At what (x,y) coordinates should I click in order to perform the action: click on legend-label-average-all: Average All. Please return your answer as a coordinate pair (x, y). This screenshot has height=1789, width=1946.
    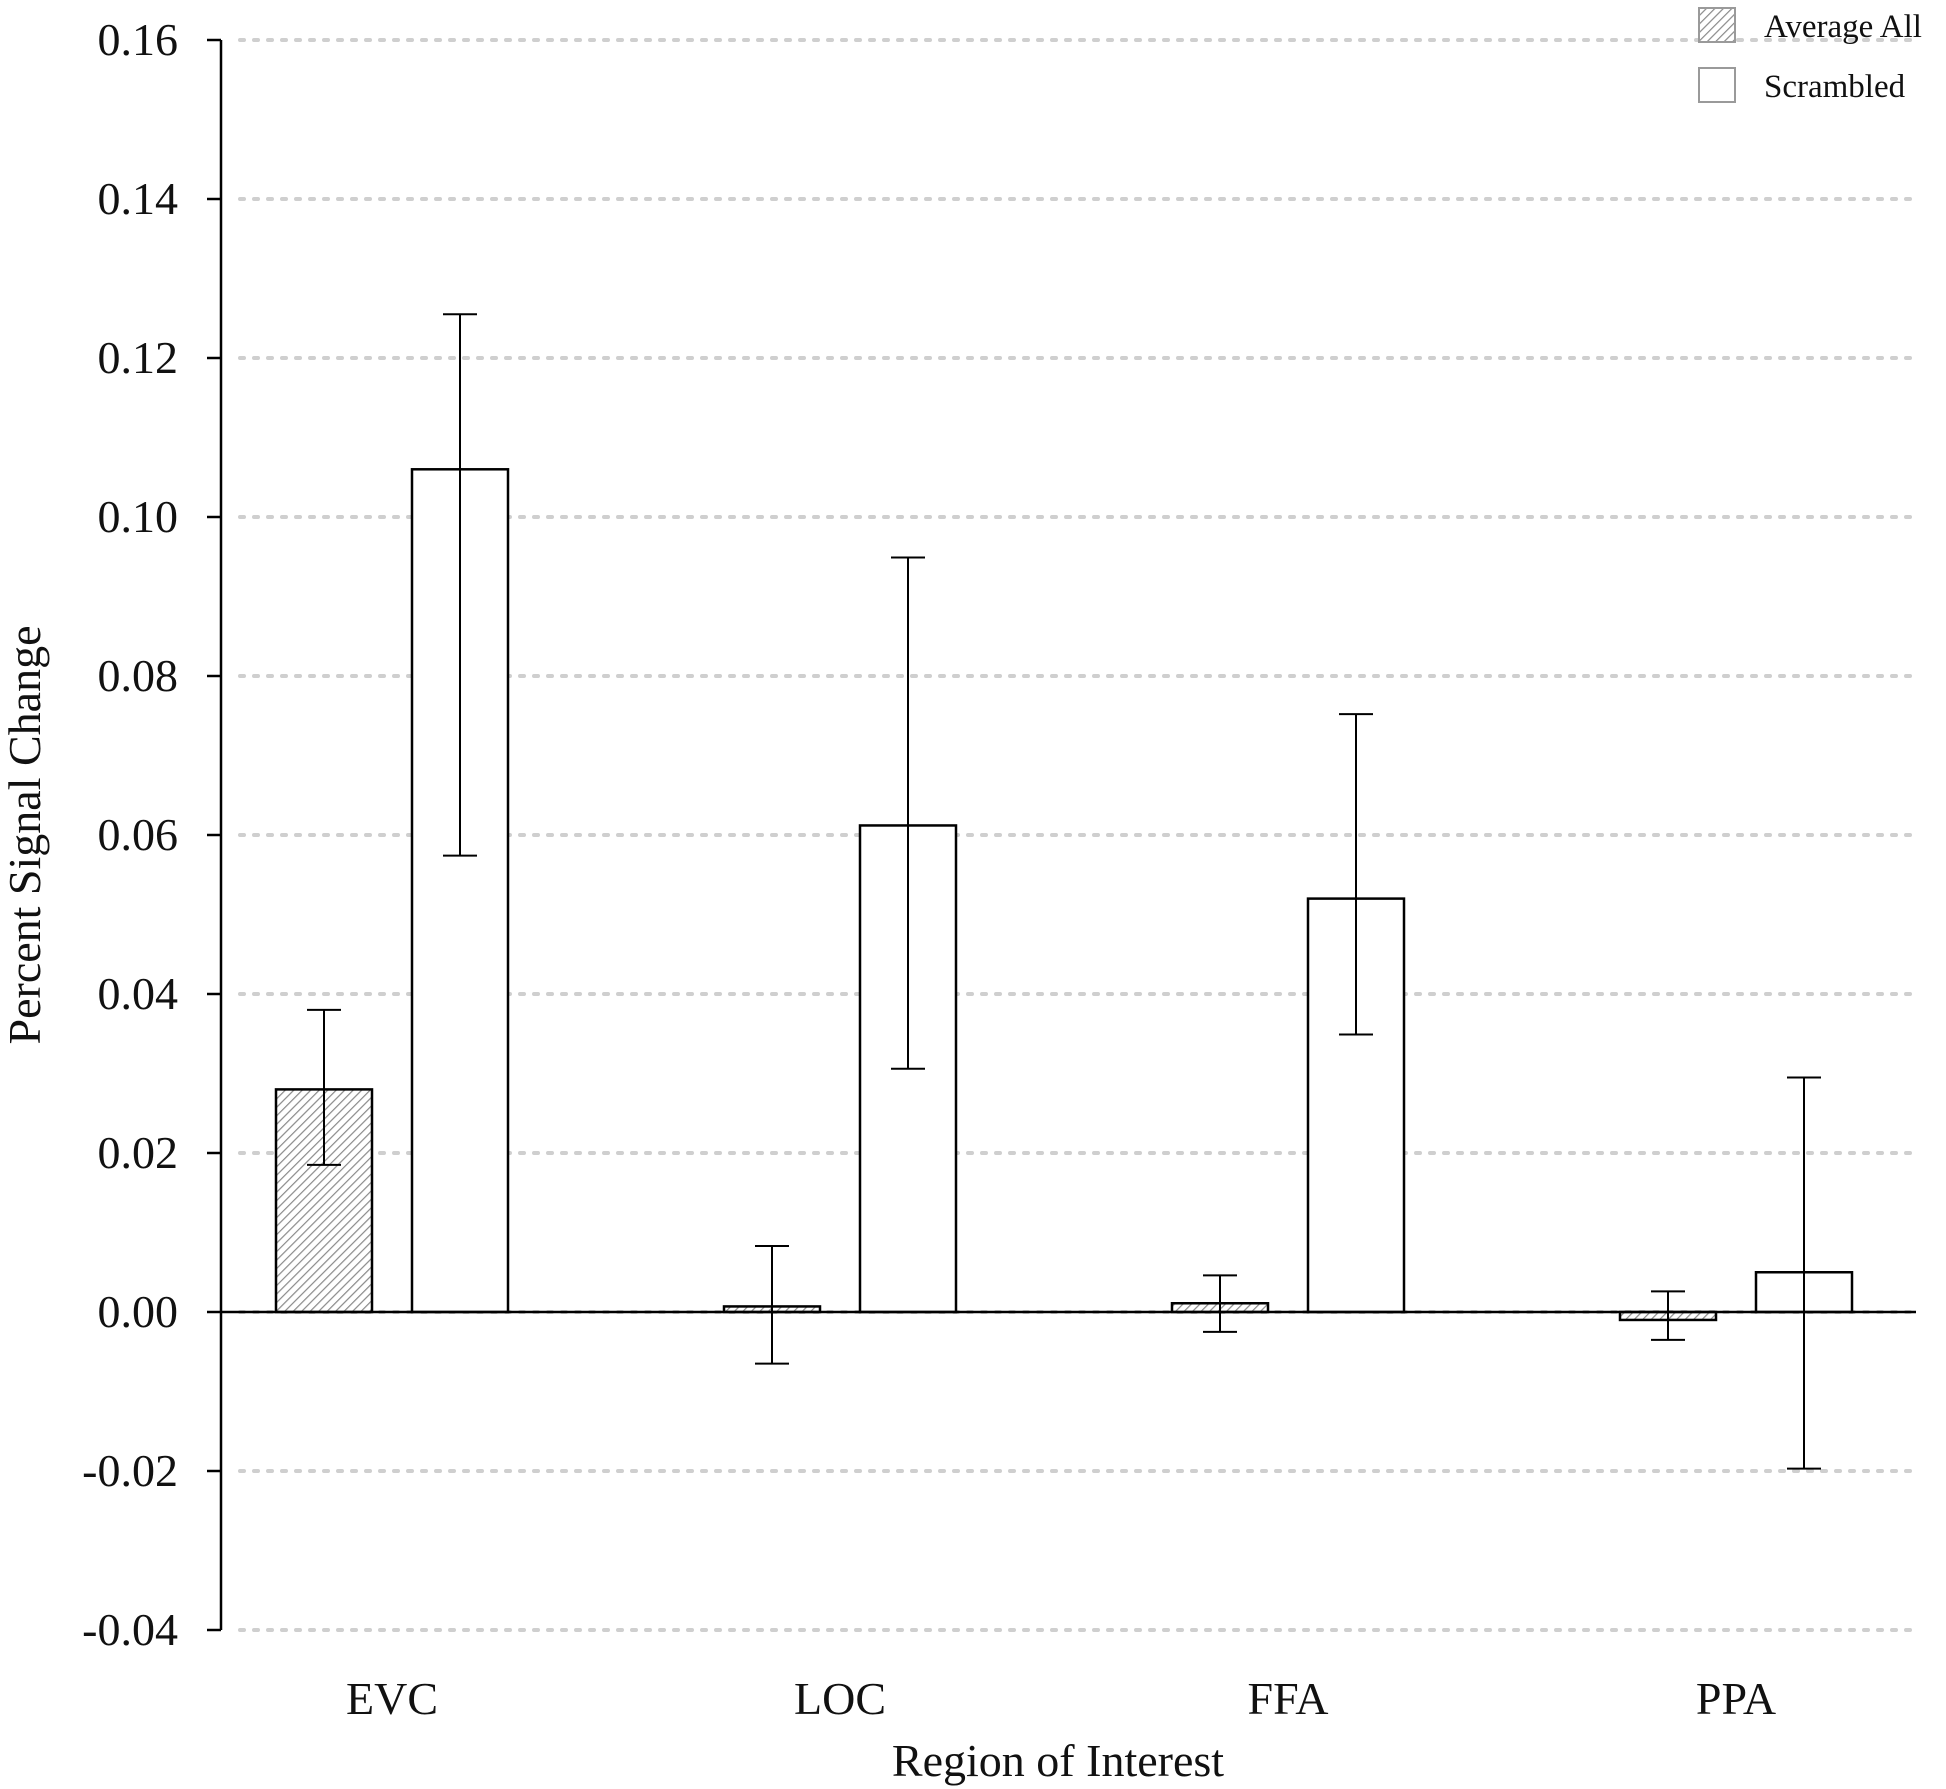
    Looking at the image, I should click on (1843, 27).